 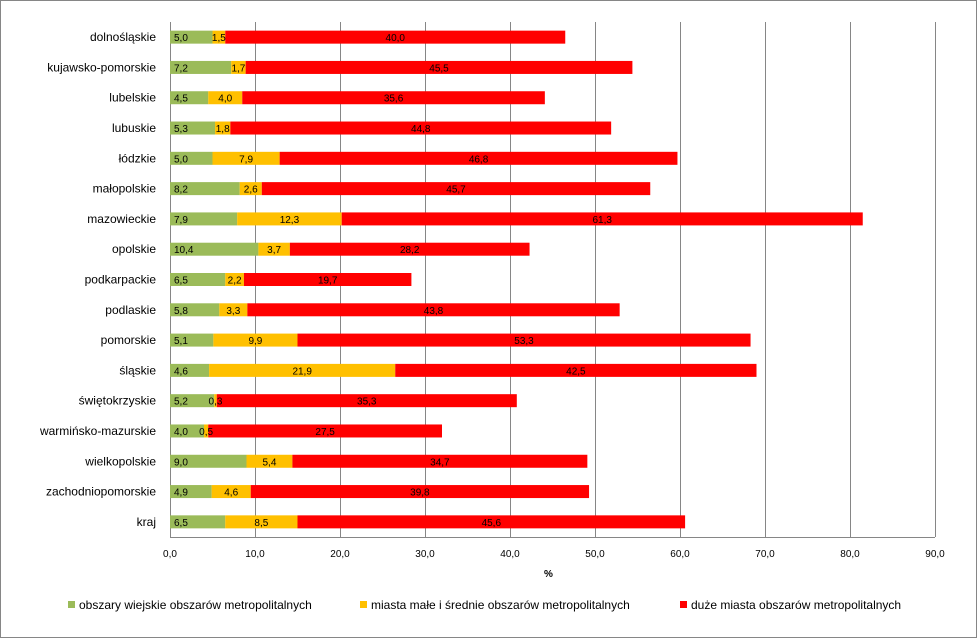 I want to click on category-label: kujawsko-pomorskie, so click(x=101, y=67).